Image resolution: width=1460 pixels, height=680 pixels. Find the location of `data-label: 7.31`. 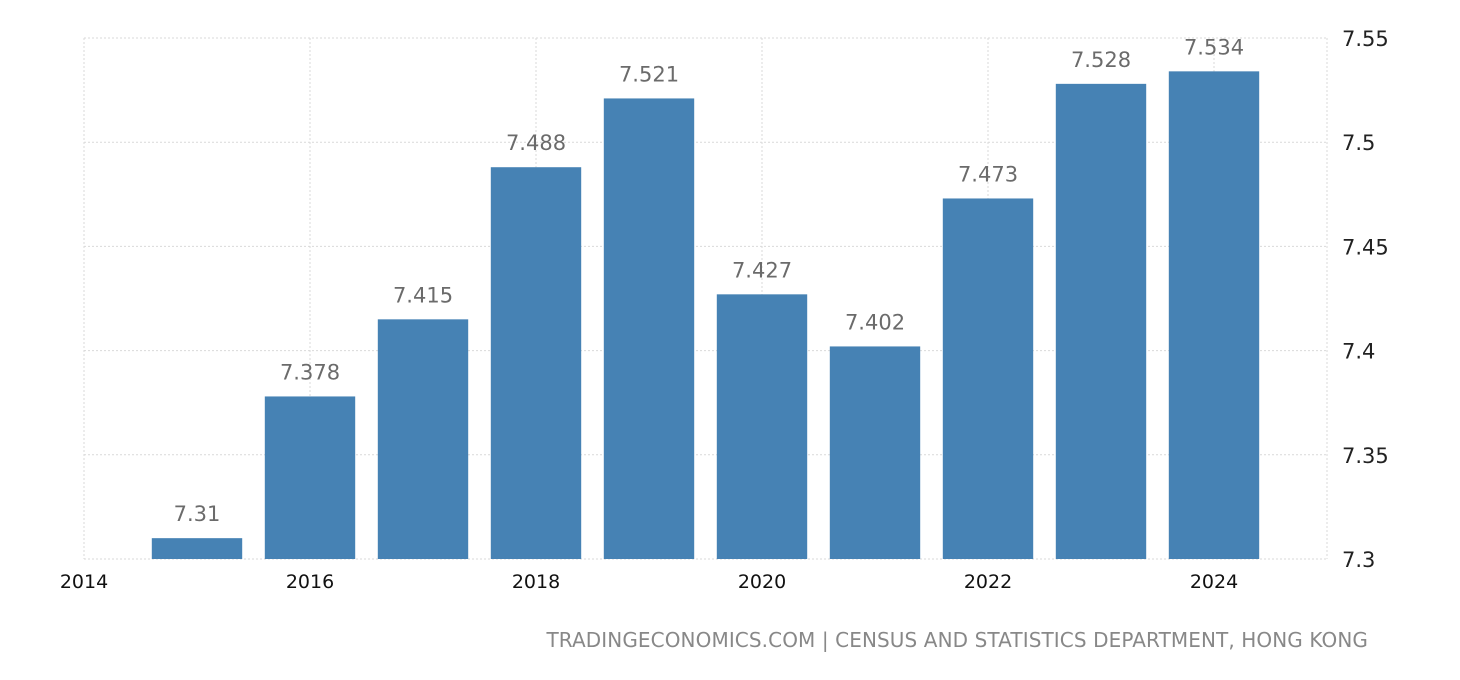

data-label: 7.31 is located at coordinates (197, 514).